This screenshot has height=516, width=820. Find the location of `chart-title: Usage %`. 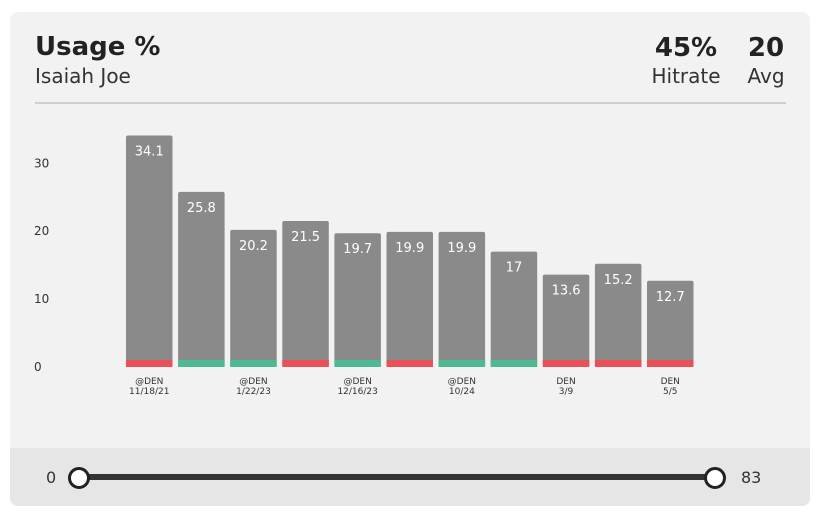

chart-title: Usage % is located at coordinates (98, 47).